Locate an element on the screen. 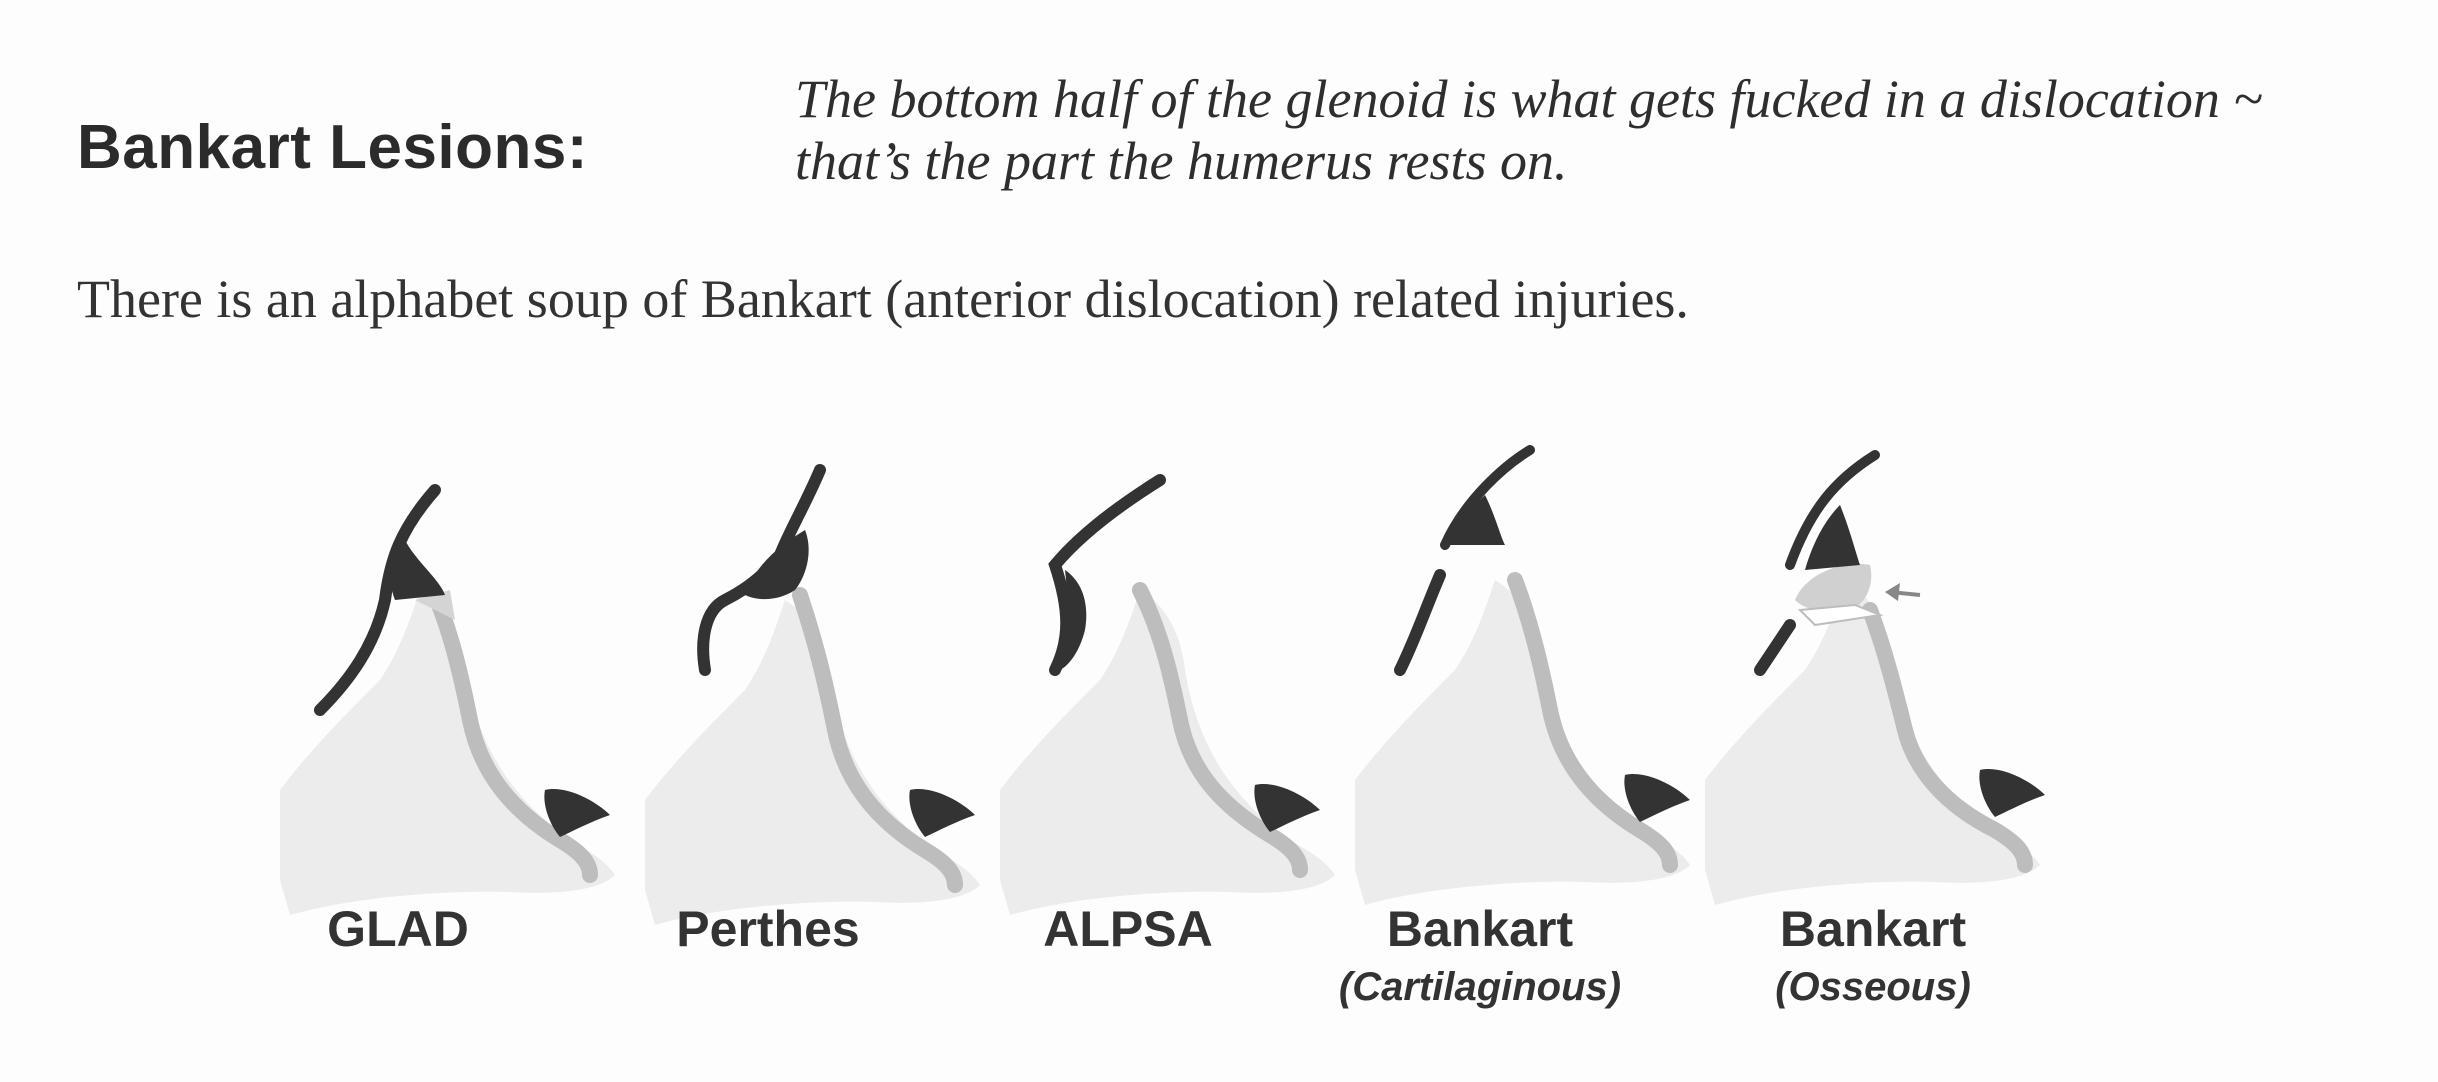 The width and height of the screenshot is (2438, 1082). lesion-label-alpsa: ALPSA is located at coordinates (1128, 929).